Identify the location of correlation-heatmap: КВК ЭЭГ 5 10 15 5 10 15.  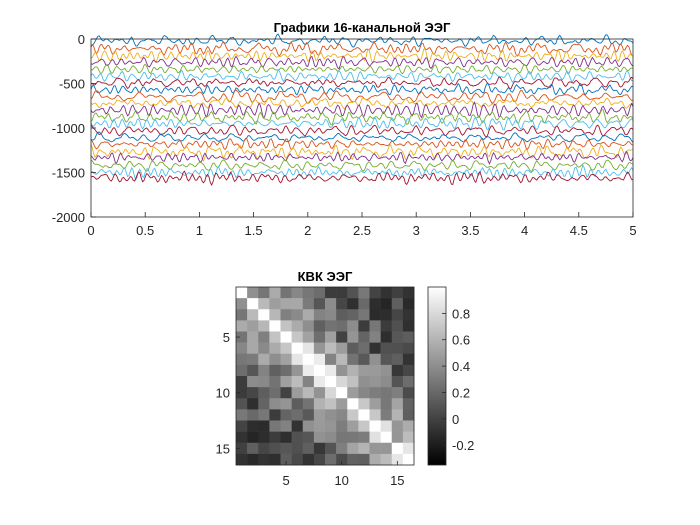
(315, 378).